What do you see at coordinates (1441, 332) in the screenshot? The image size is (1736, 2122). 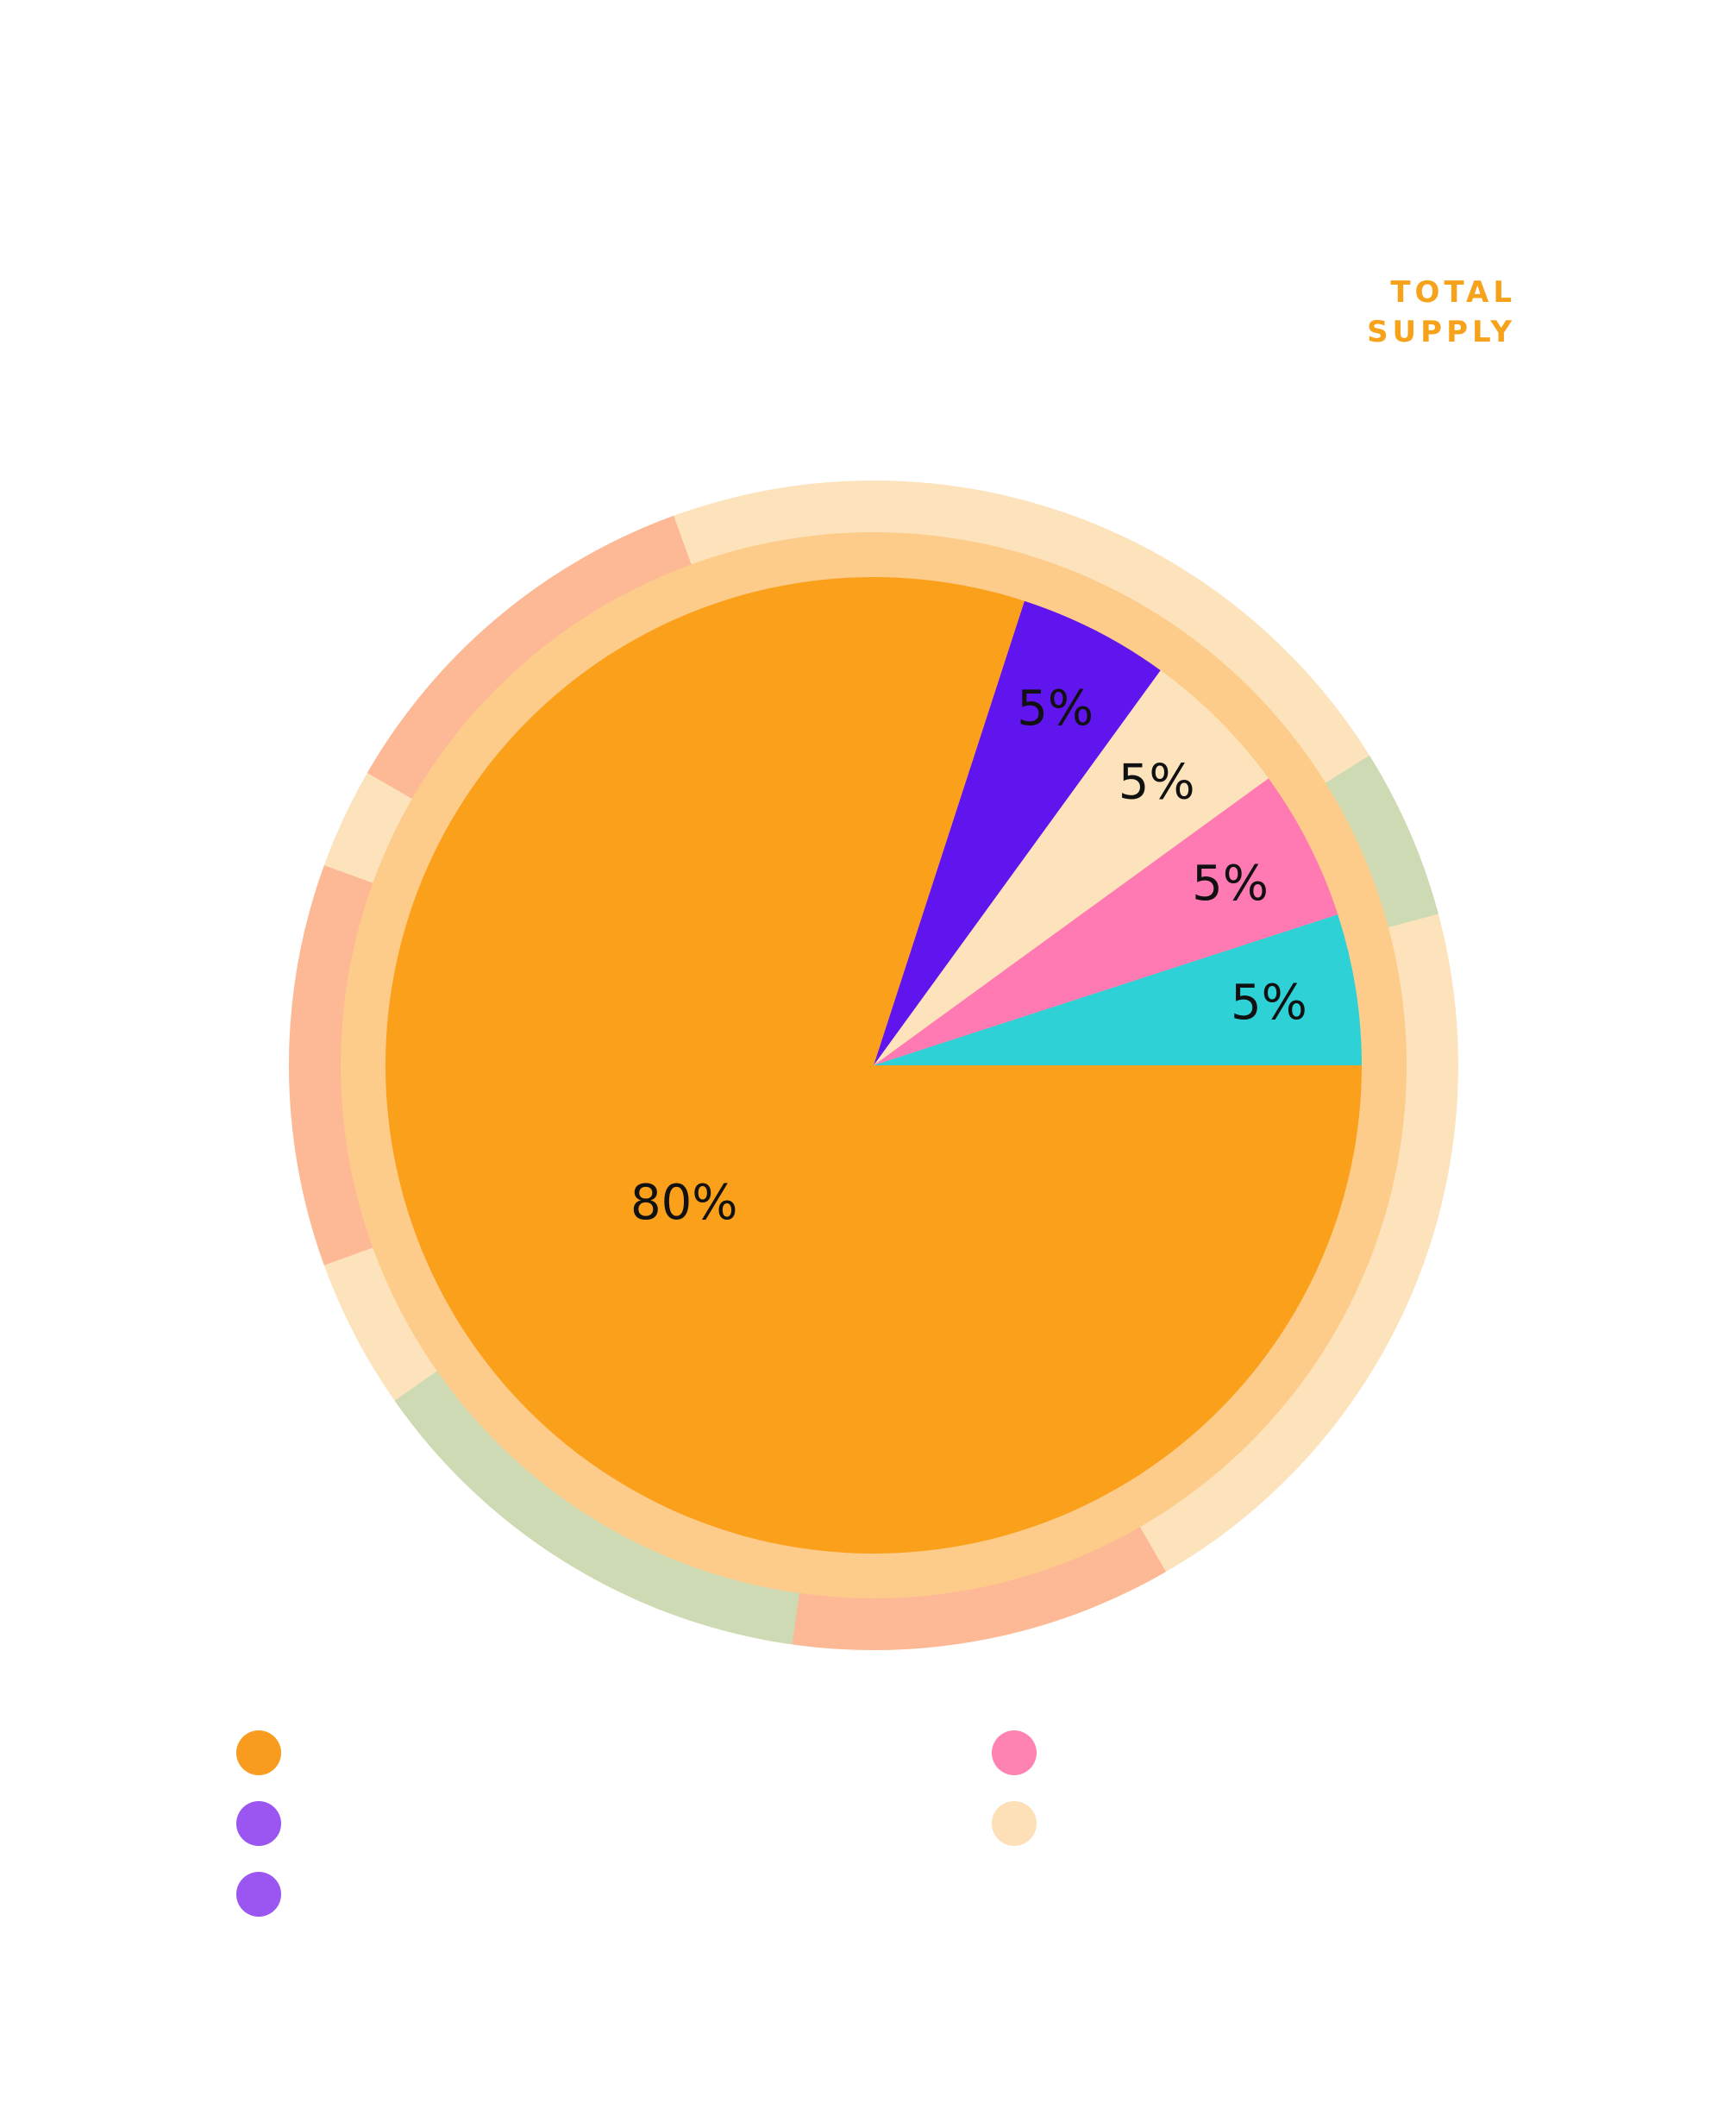 I see `total-supply-line-2: SUPPLY` at bounding box center [1441, 332].